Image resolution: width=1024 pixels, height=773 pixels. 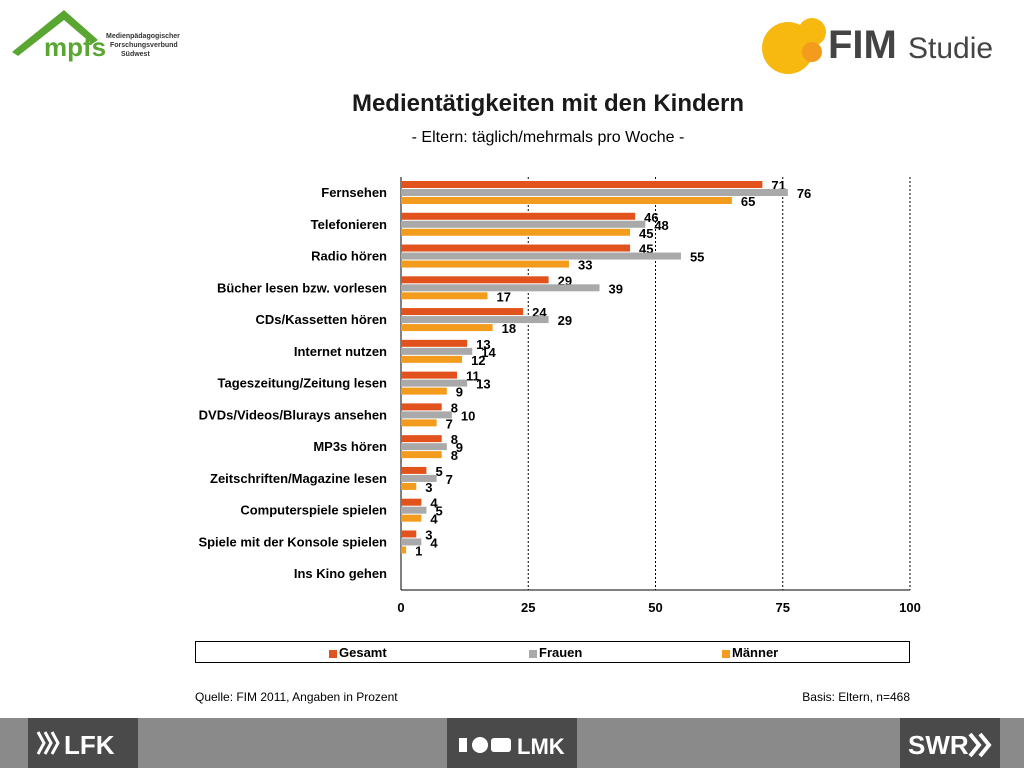 What do you see at coordinates (646, 233) in the screenshot?
I see `data-label: 45` at bounding box center [646, 233].